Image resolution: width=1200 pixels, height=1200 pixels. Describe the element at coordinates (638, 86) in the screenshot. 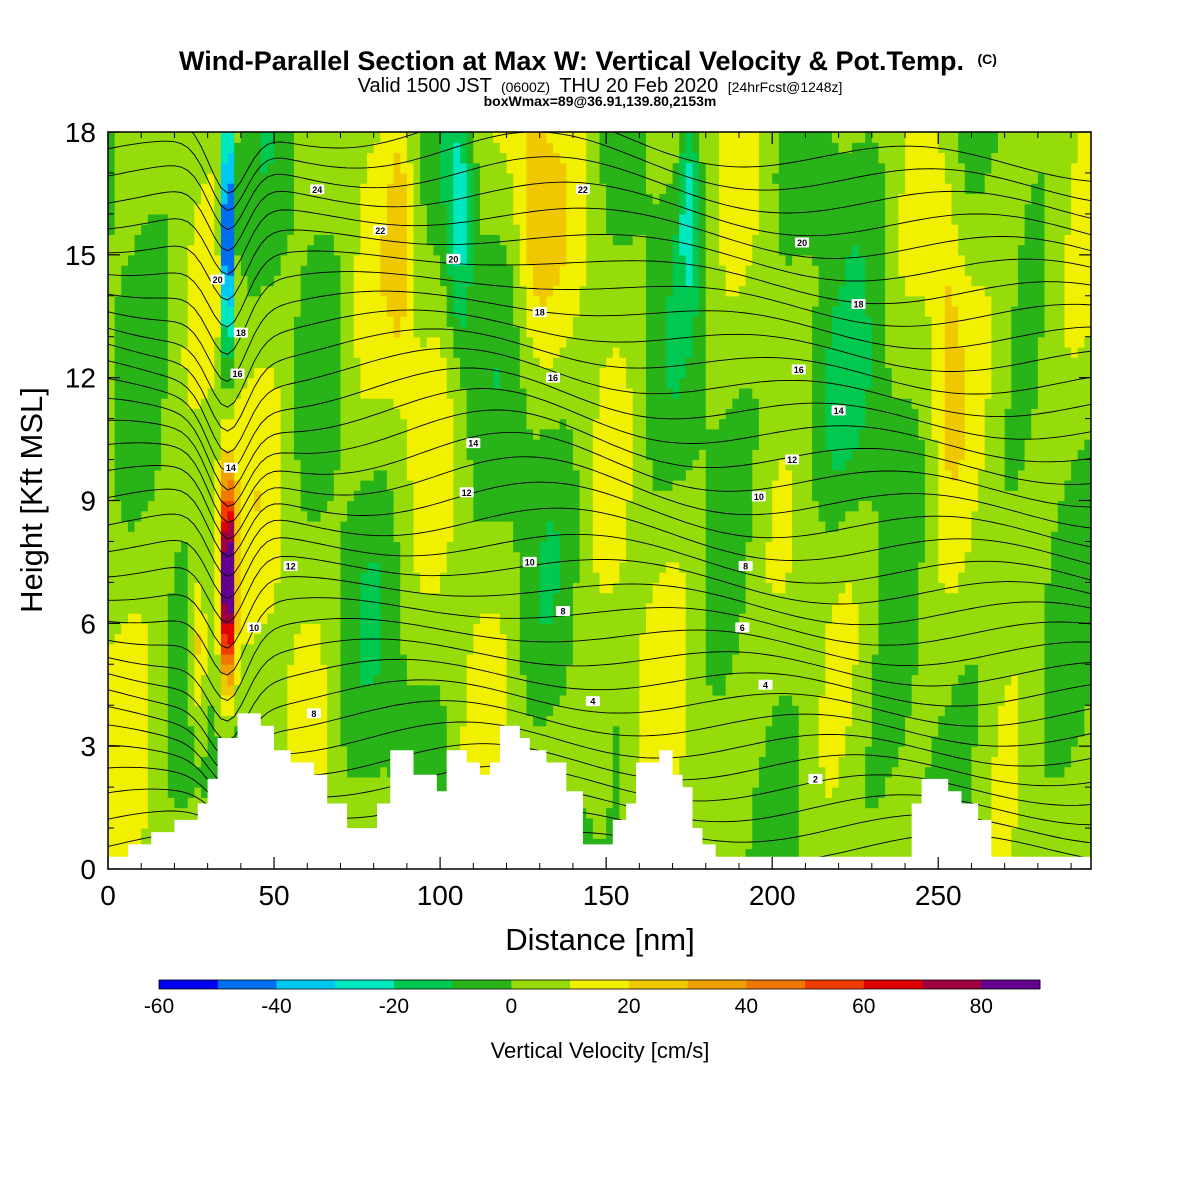

I see `valid-date: THU 20 Feb 2020` at that location.